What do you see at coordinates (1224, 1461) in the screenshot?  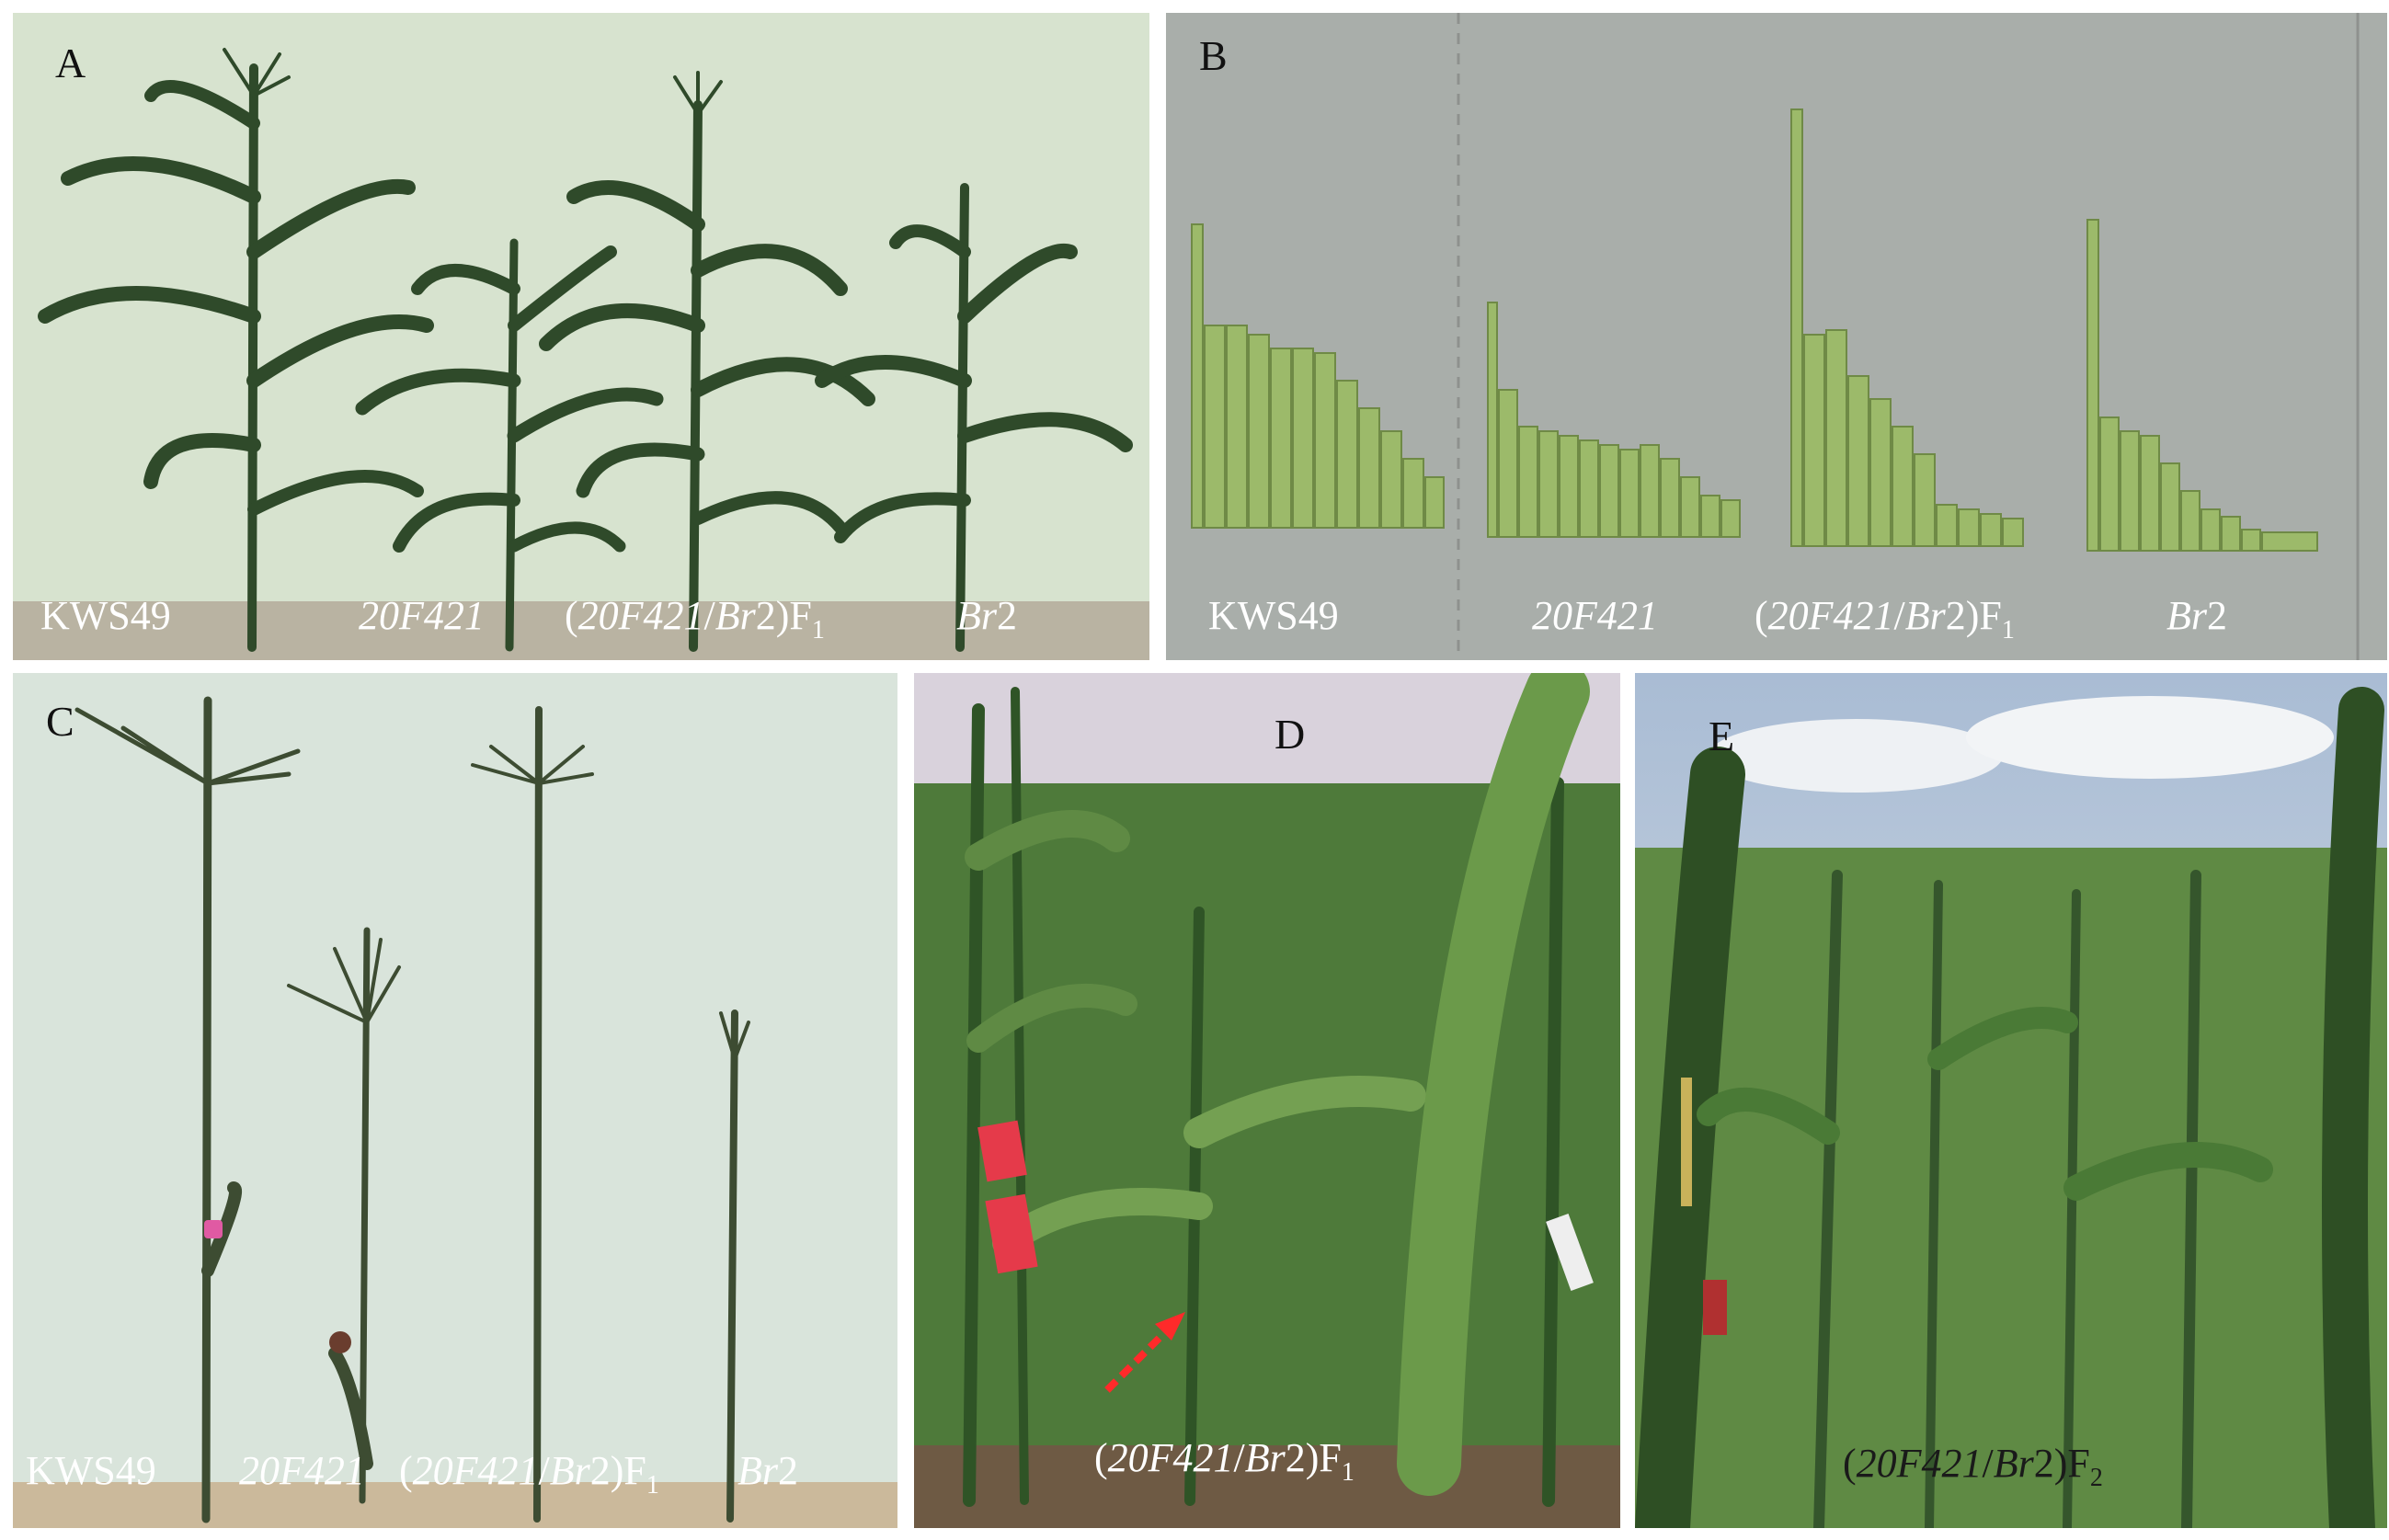 I see `panel-d-label-f1: (20F421/Br2)F1` at bounding box center [1224, 1461].